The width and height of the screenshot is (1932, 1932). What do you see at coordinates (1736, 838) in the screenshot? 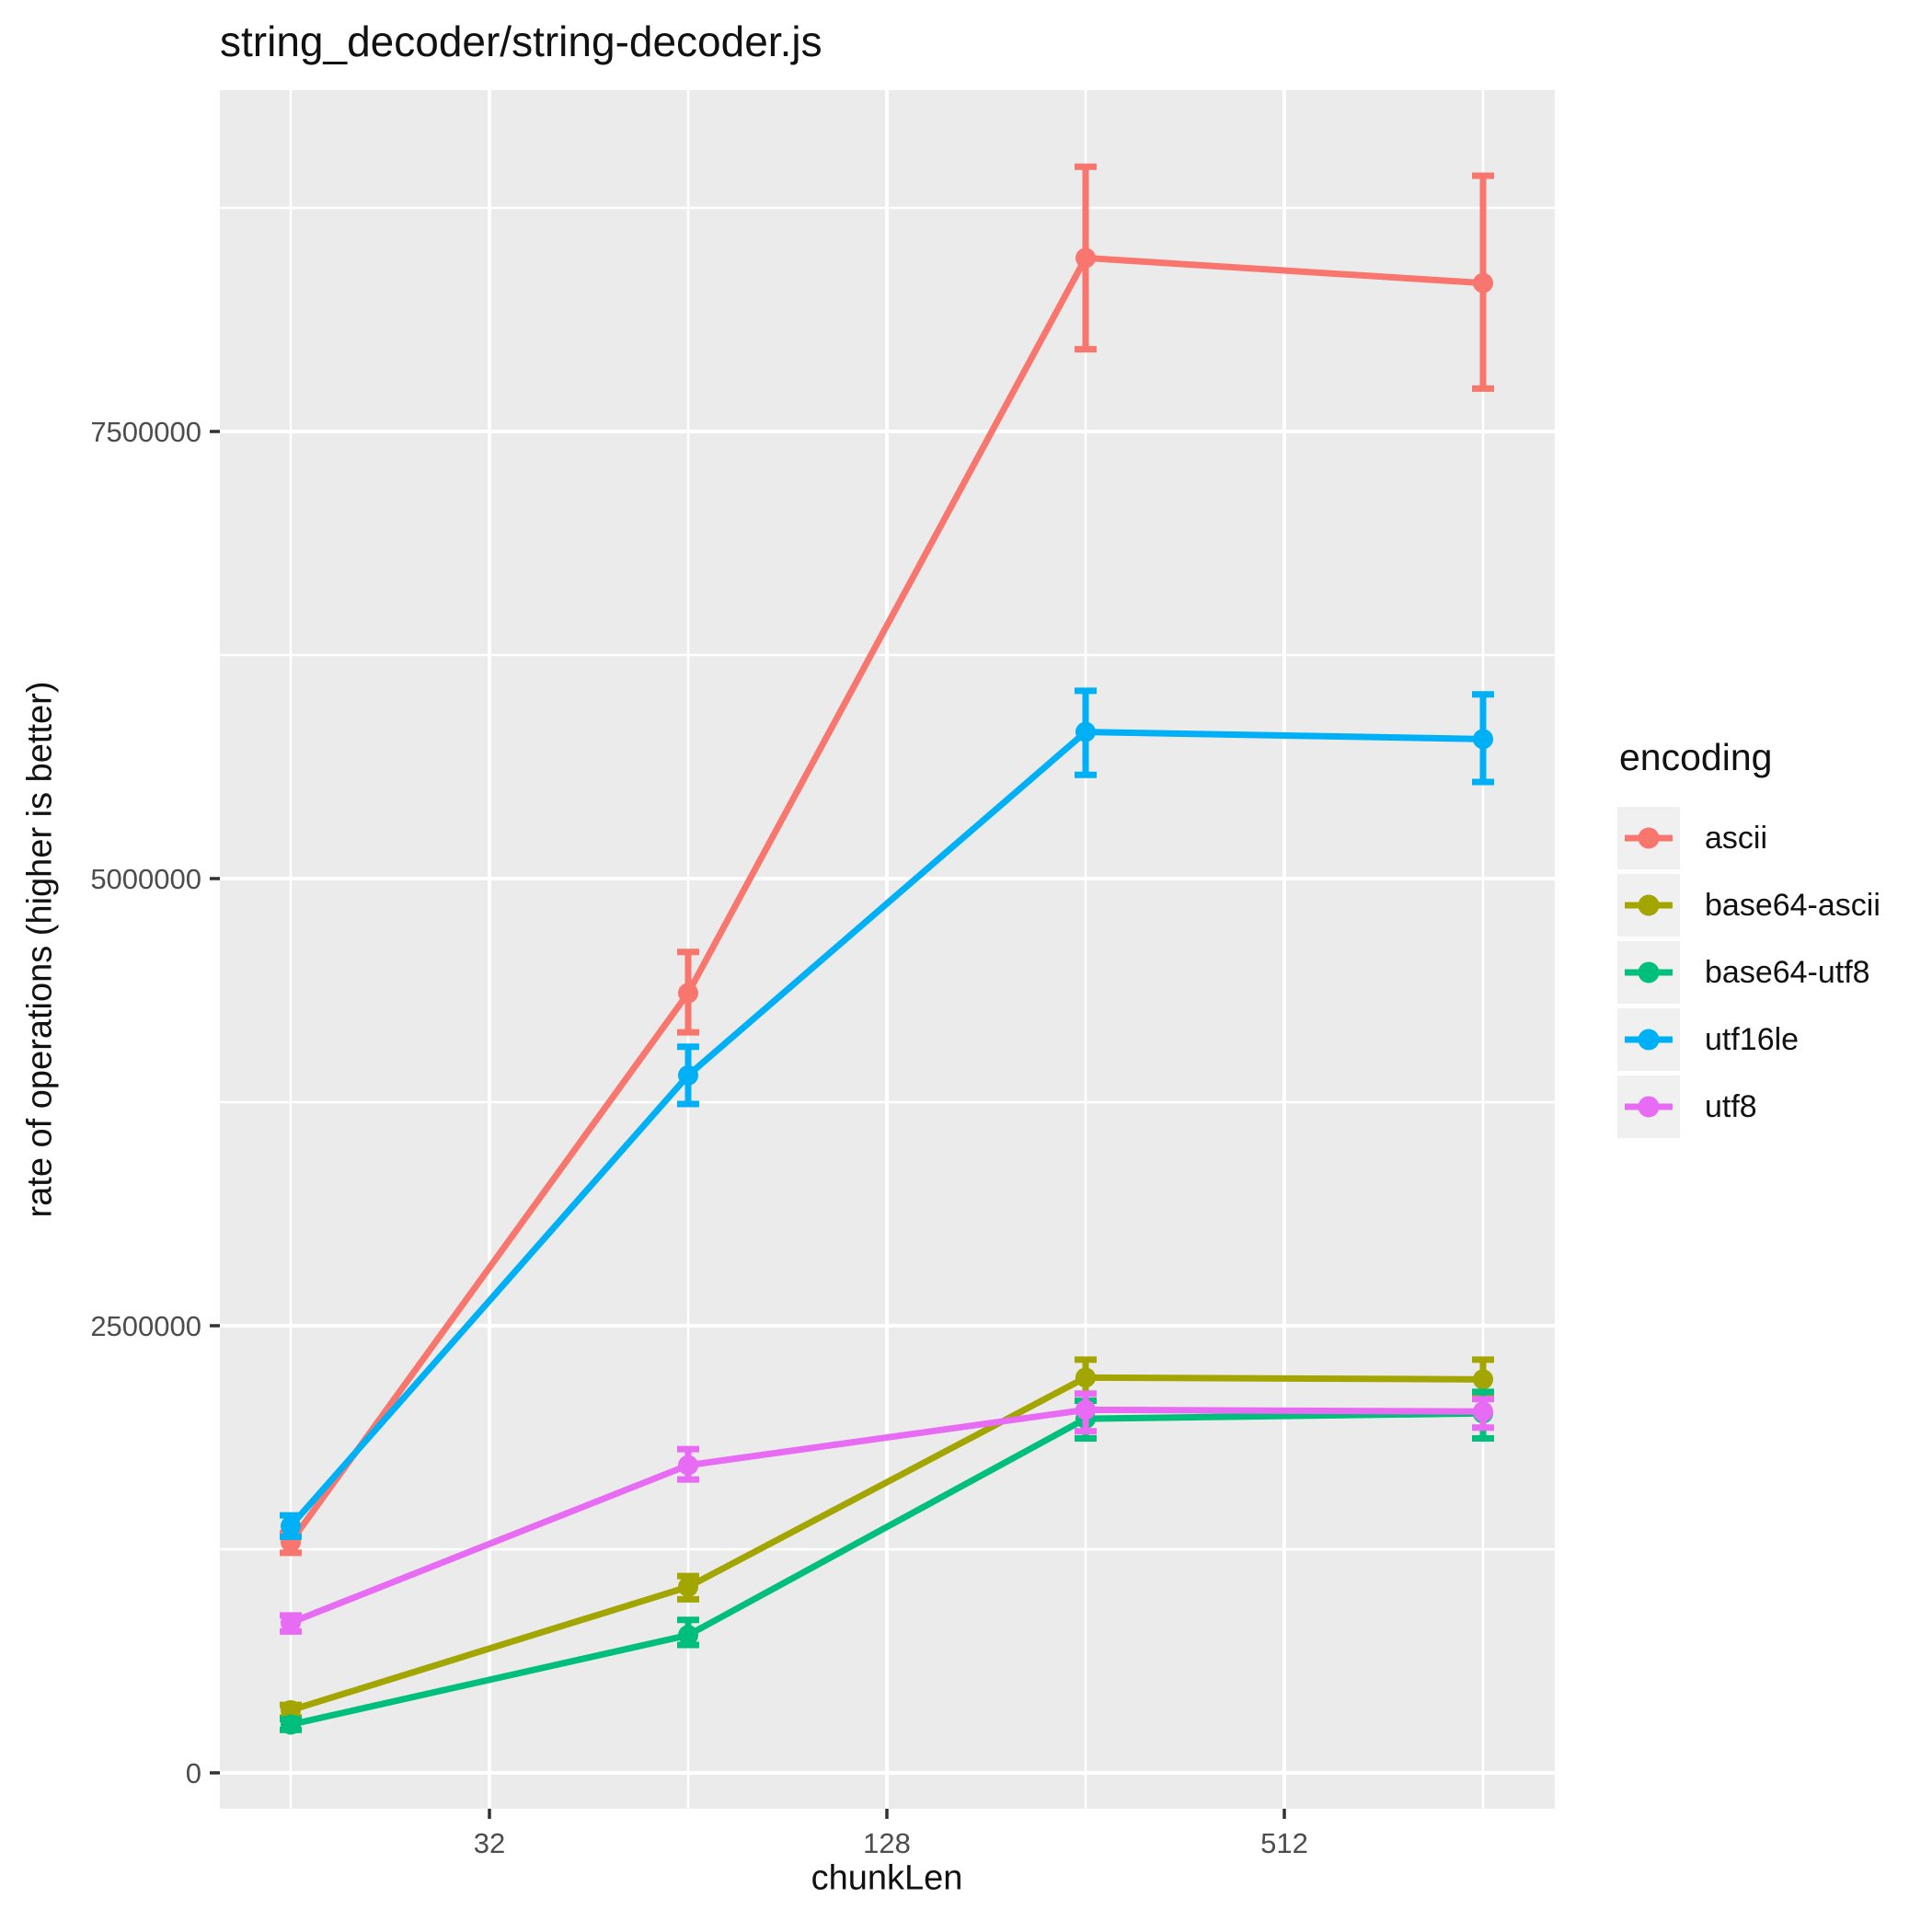
I see `legend-label: ascii` at bounding box center [1736, 838].